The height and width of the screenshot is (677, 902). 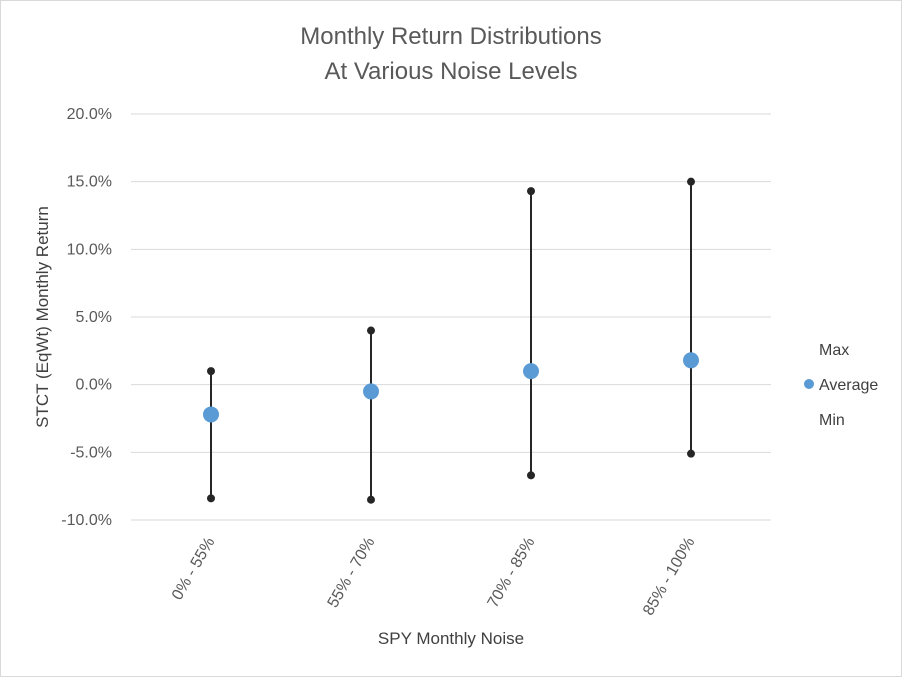 I want to click on chart-title-line-2: At Various Noise Levels, so click(x=450, y=71).